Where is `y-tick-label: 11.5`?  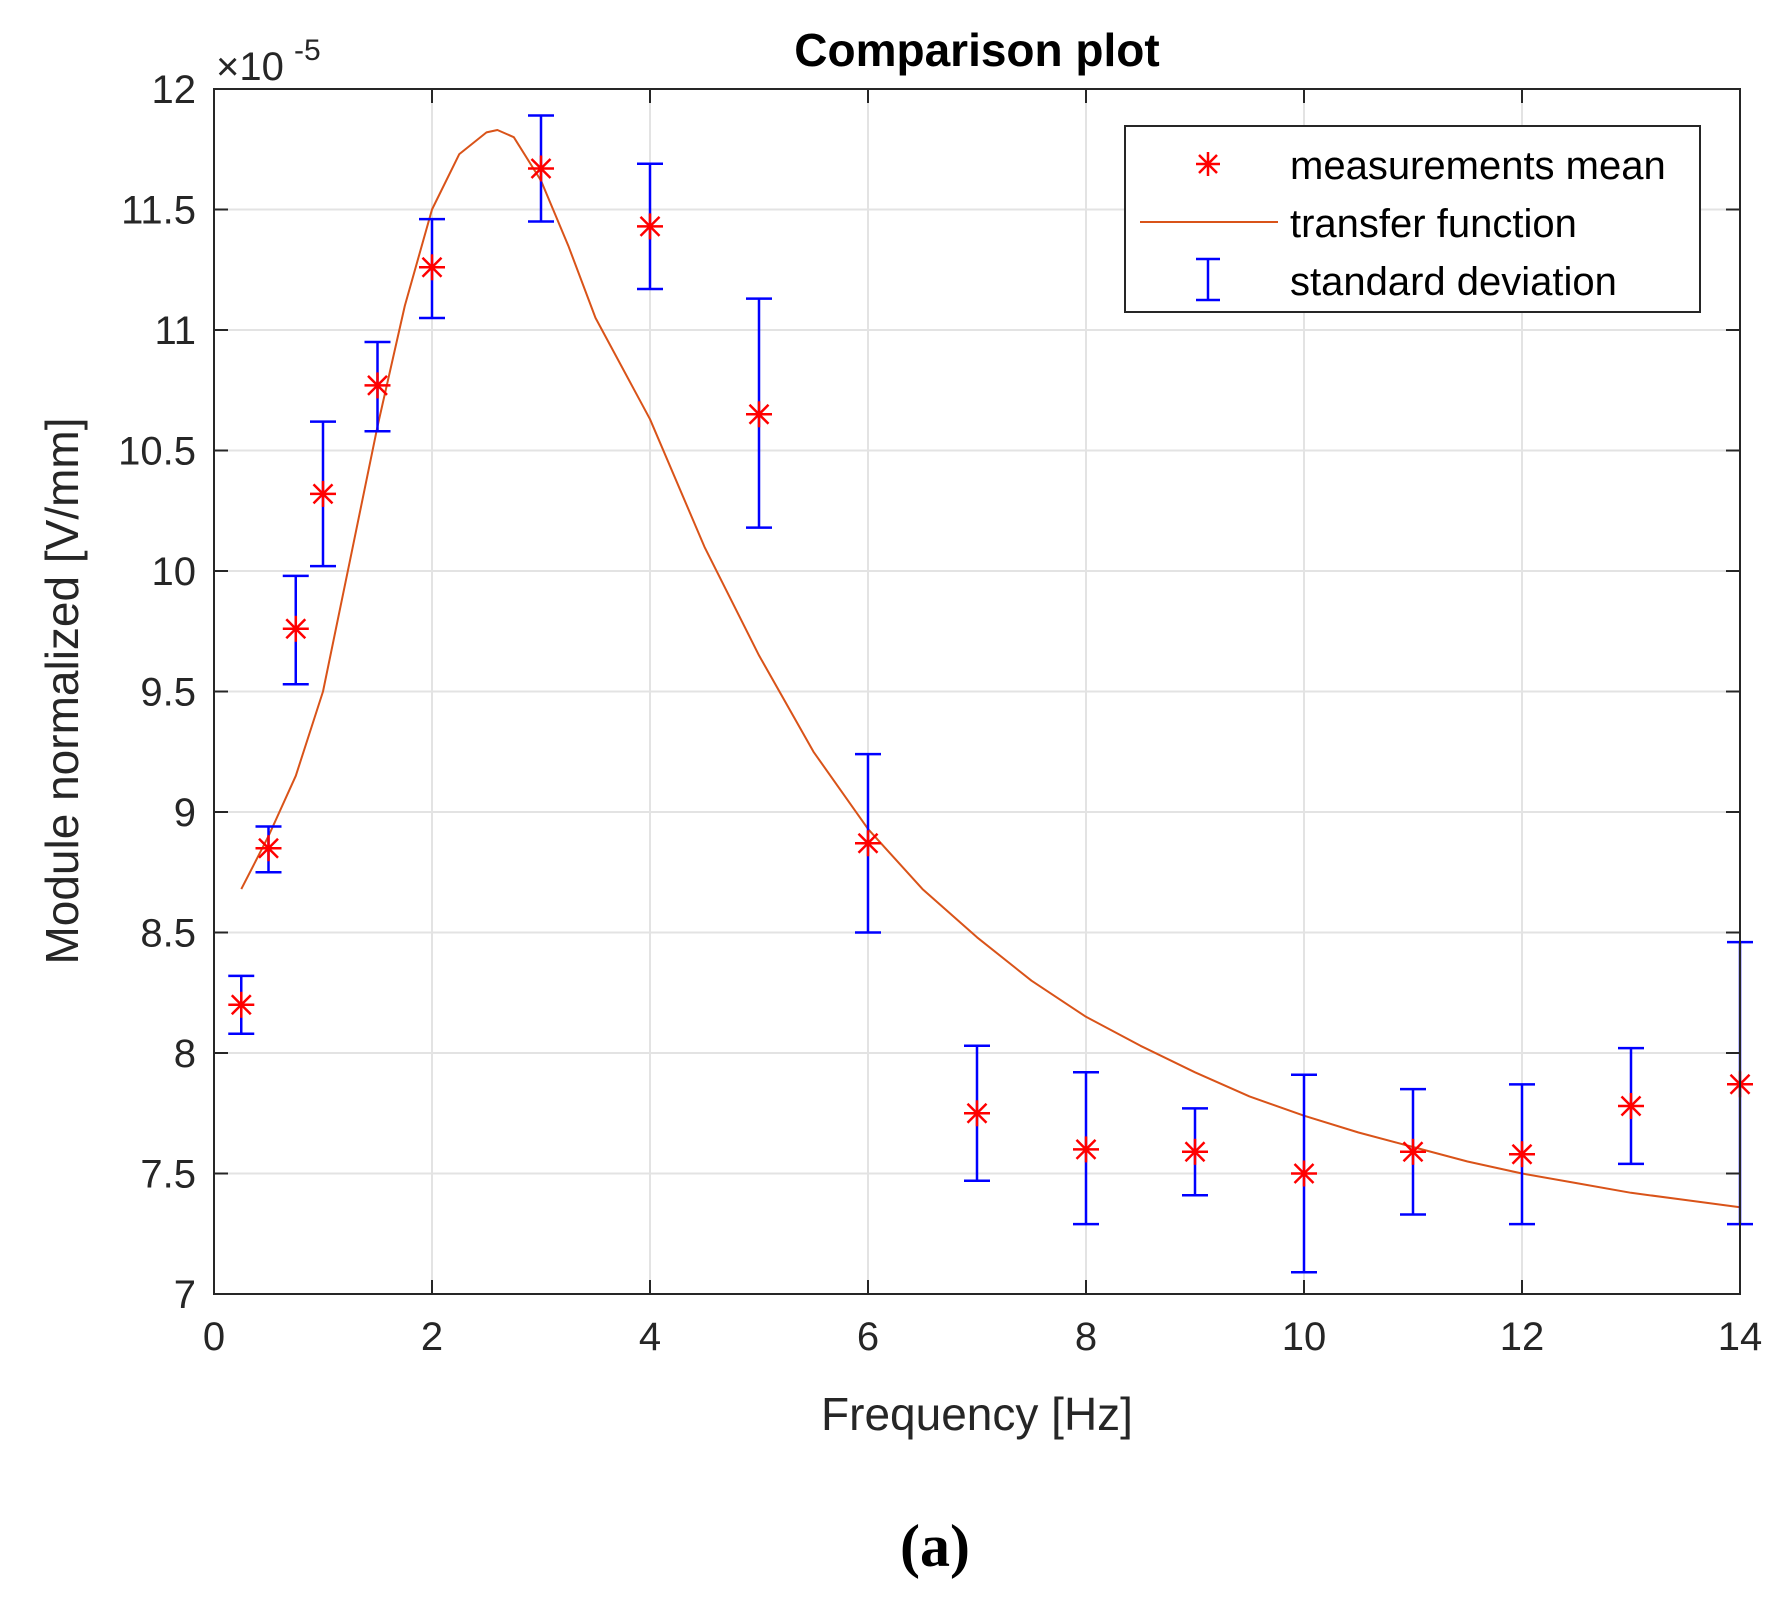
y-tick-label: 11.5 is located at coordinates (158, 211).